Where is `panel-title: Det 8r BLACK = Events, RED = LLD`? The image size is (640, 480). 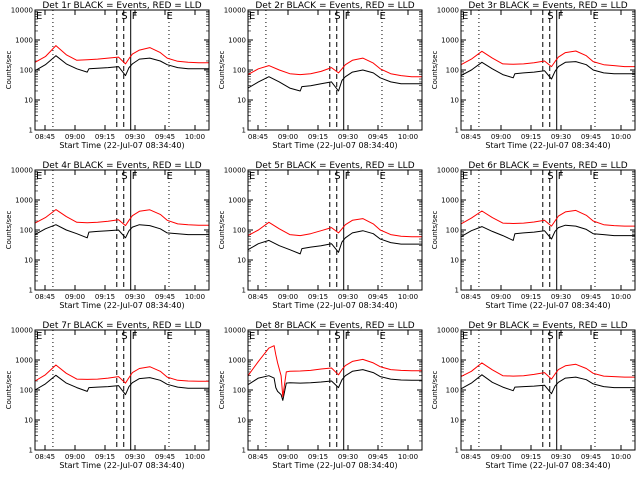
panel-title: Det 8r BLACK = Events, RED = LLD is located at coordinates (334, 326).